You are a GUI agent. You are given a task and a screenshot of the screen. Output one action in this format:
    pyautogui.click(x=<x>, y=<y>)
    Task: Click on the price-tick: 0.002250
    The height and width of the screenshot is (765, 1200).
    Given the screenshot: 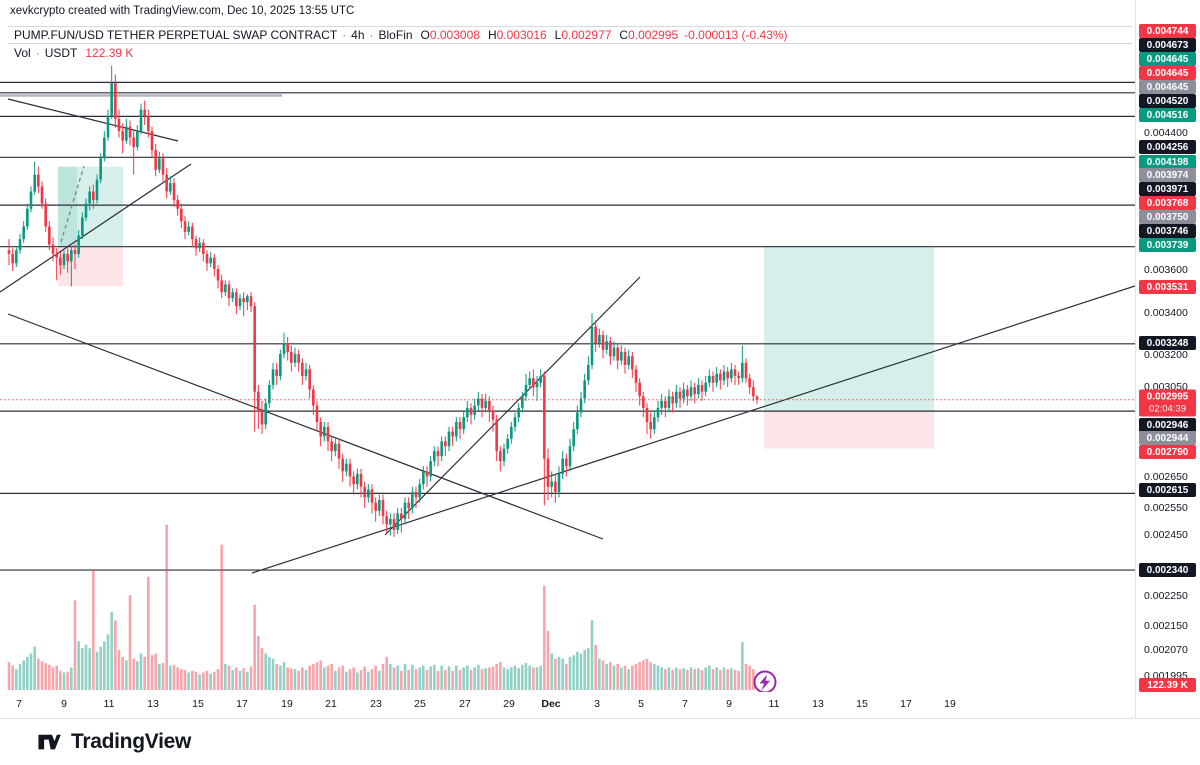 What is the action you would take?
    pyautogui.click(x=1166, y=596)
    